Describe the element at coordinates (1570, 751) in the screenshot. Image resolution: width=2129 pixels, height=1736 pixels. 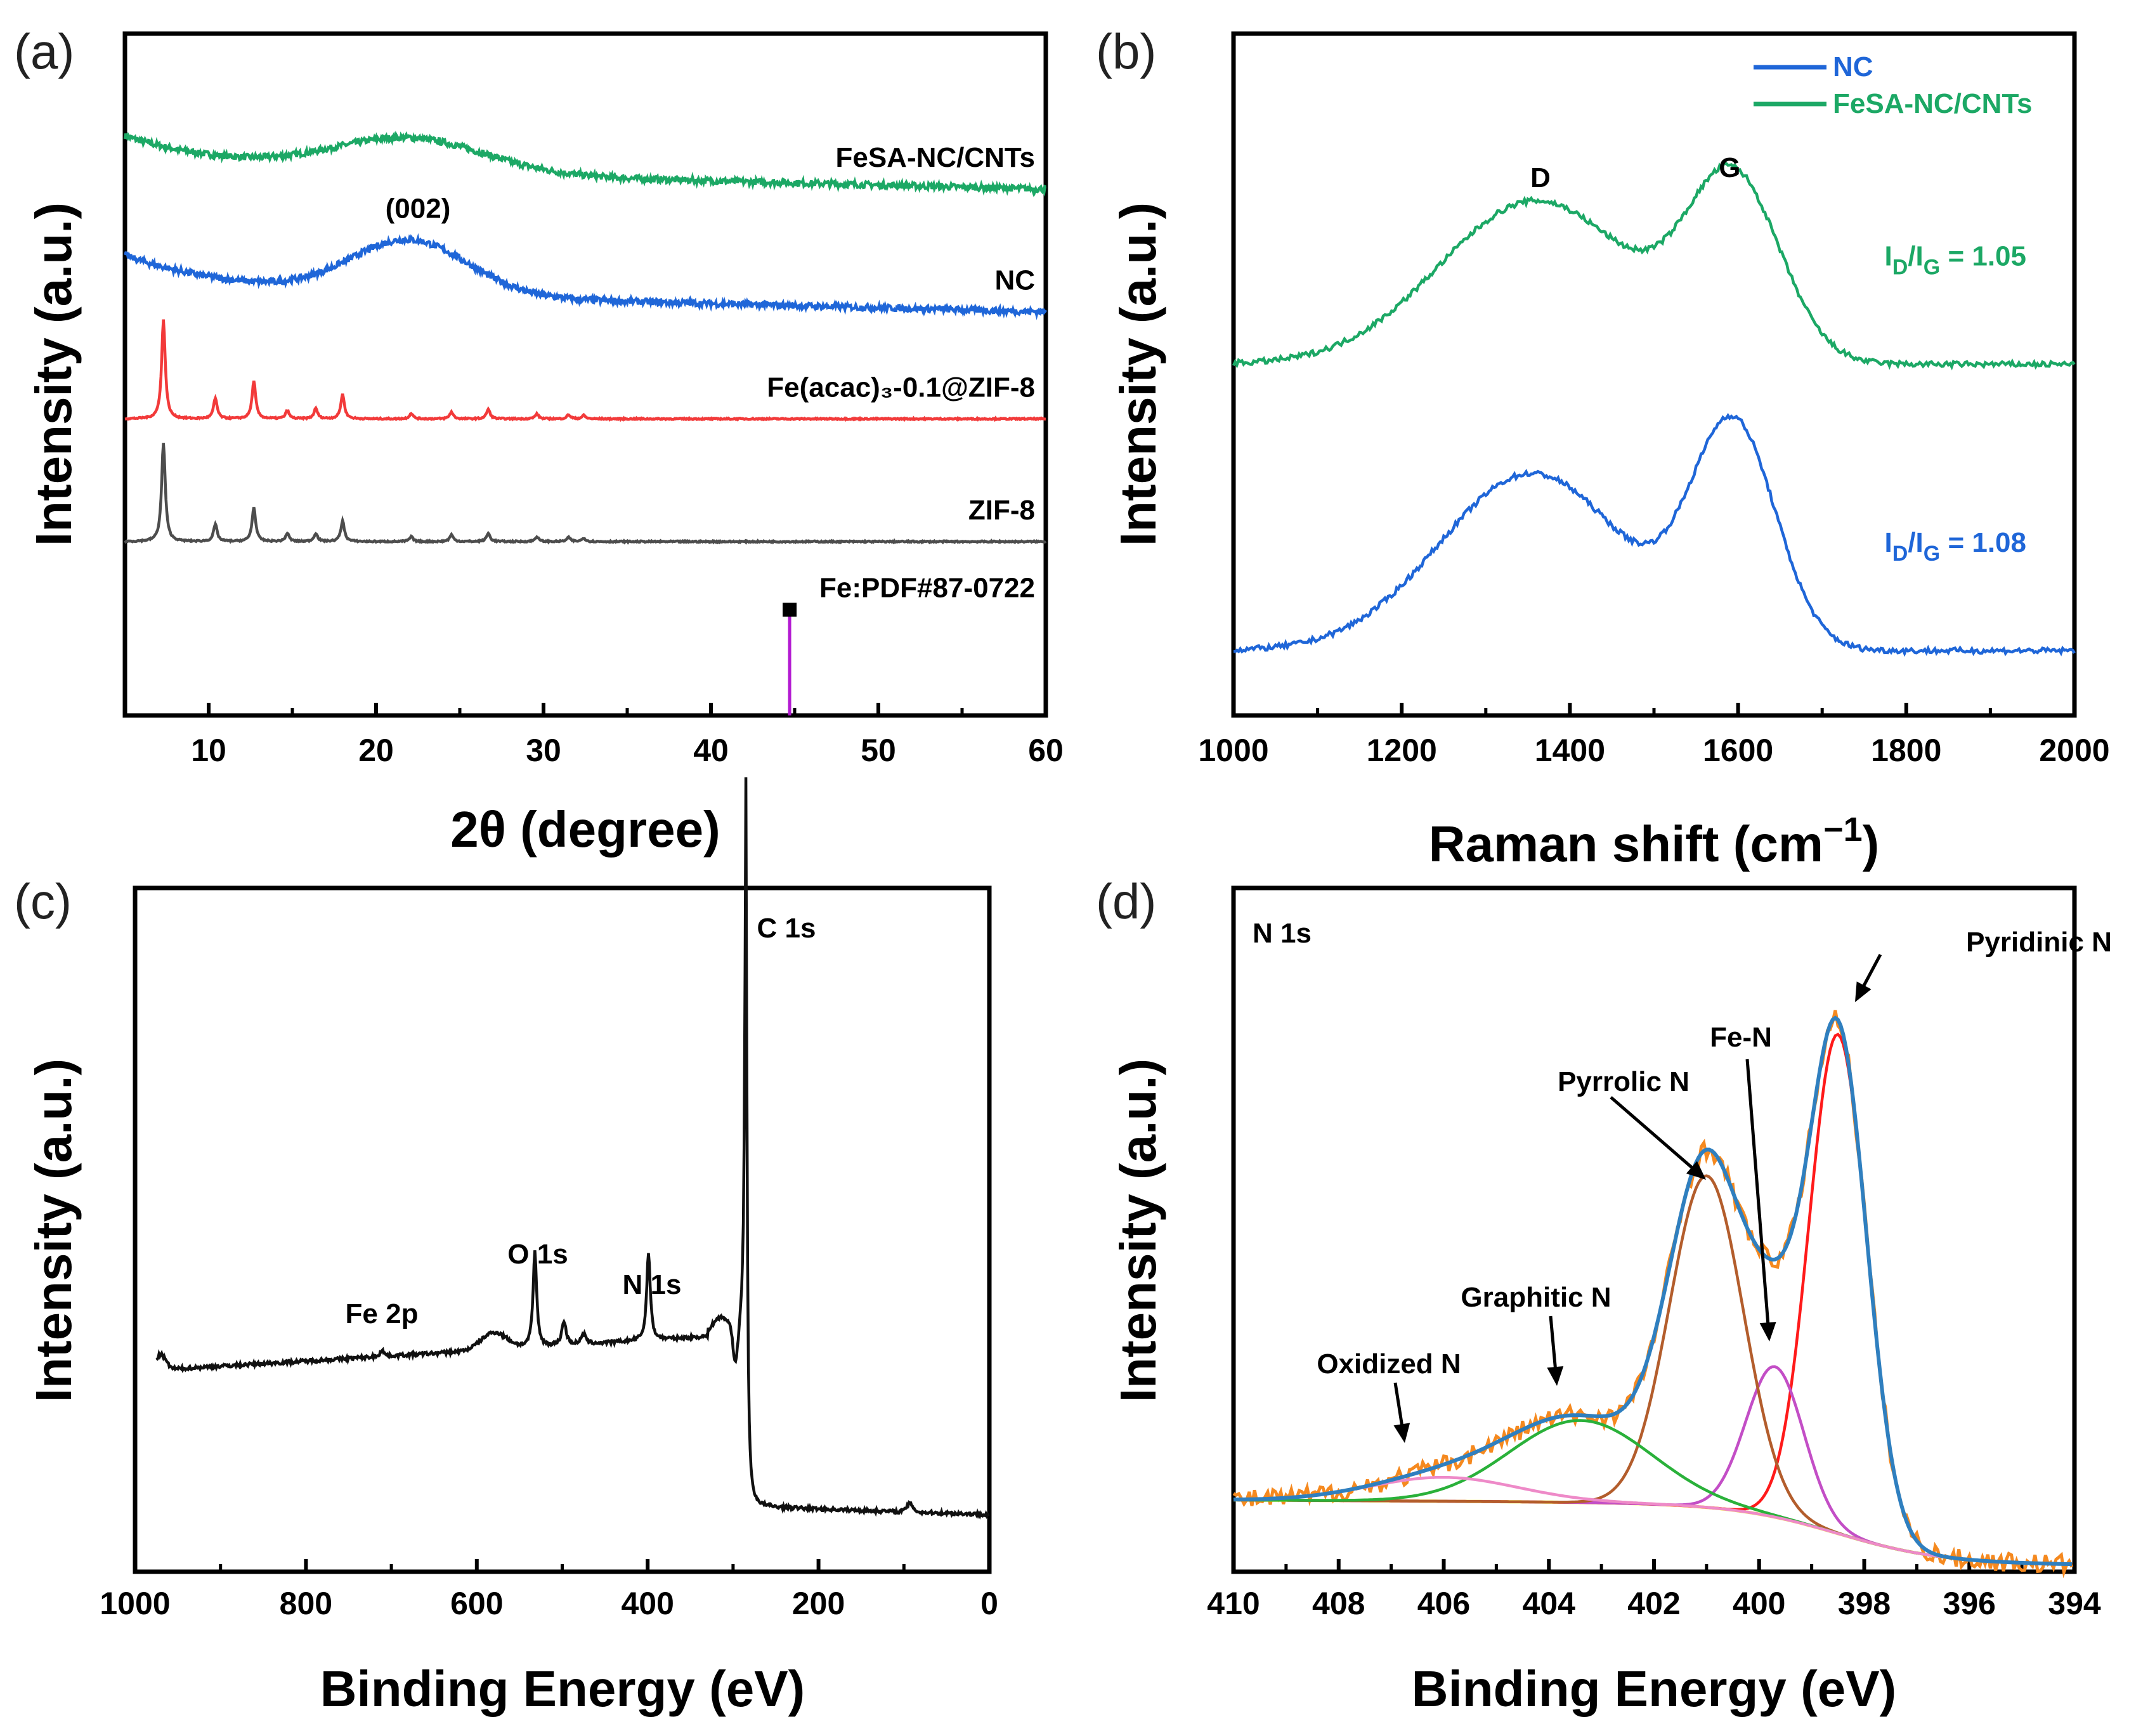
I see `panel-b-tick-label: 1400` at that location.